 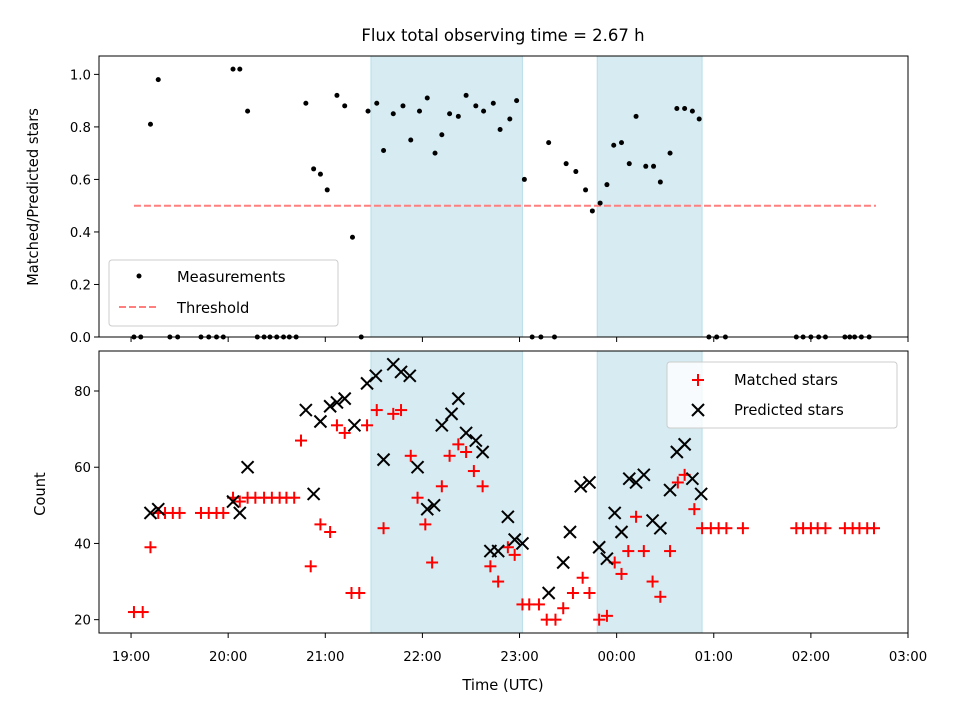 I want to click on x-tick-label: 01:00, so click(x=714, y=657).